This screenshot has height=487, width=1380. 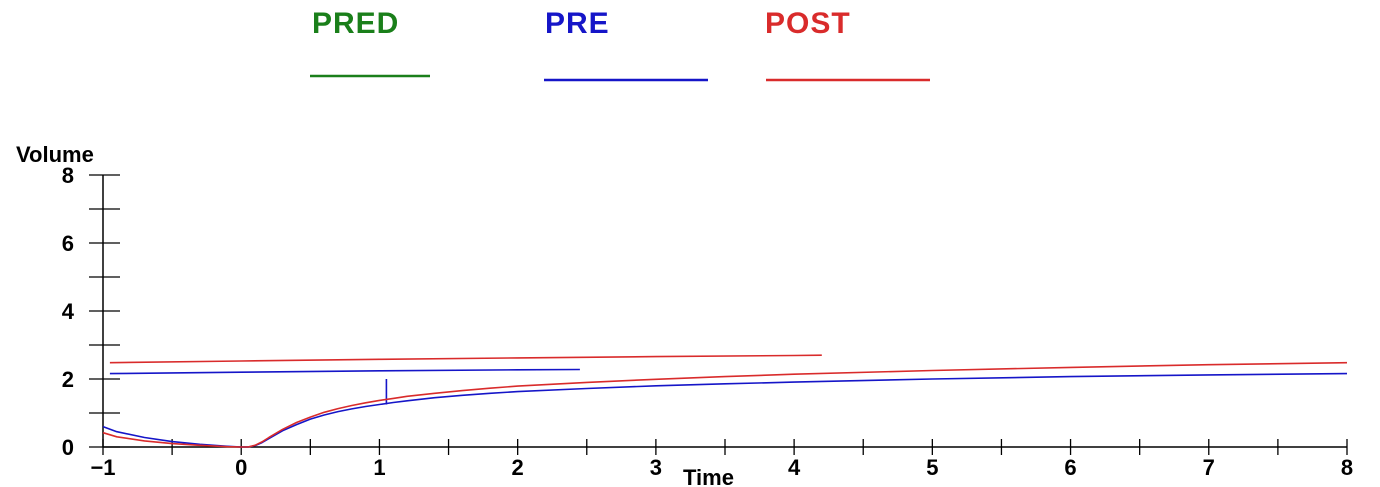 What do you see at coordinates (102, 467) in the screenshot?
I see `x-tick-label: −1` at bounding box center [102, 467].